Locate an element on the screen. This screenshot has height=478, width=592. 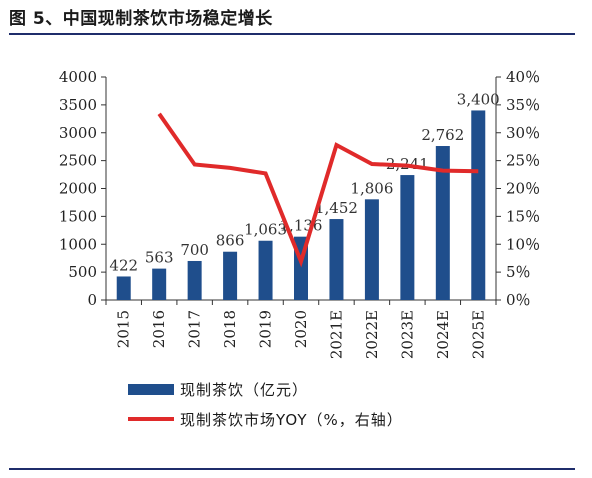
bar-value-label: 1,452 is located at coordinates (336, 208).